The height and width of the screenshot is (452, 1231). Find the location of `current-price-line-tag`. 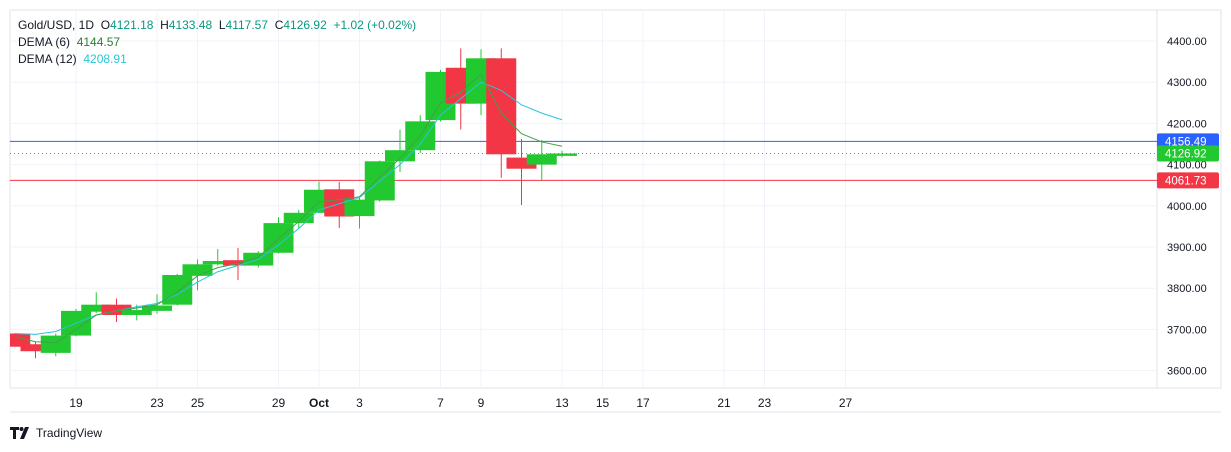

current-price-line-tag is located at coordinates (1188, 153).